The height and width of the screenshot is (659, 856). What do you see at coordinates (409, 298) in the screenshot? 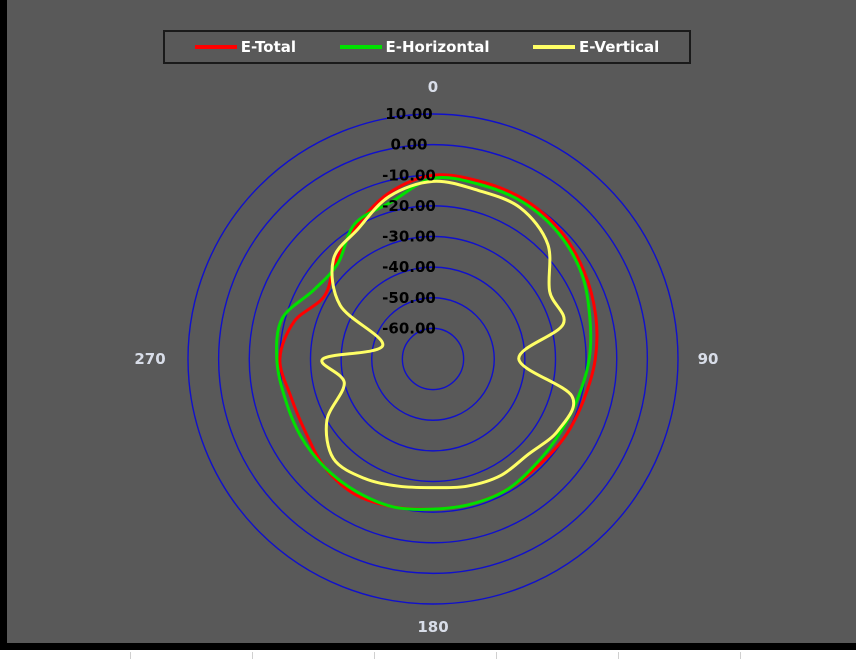
I see `radial-tick-label: -50.00` at bounding box center [409, 298].